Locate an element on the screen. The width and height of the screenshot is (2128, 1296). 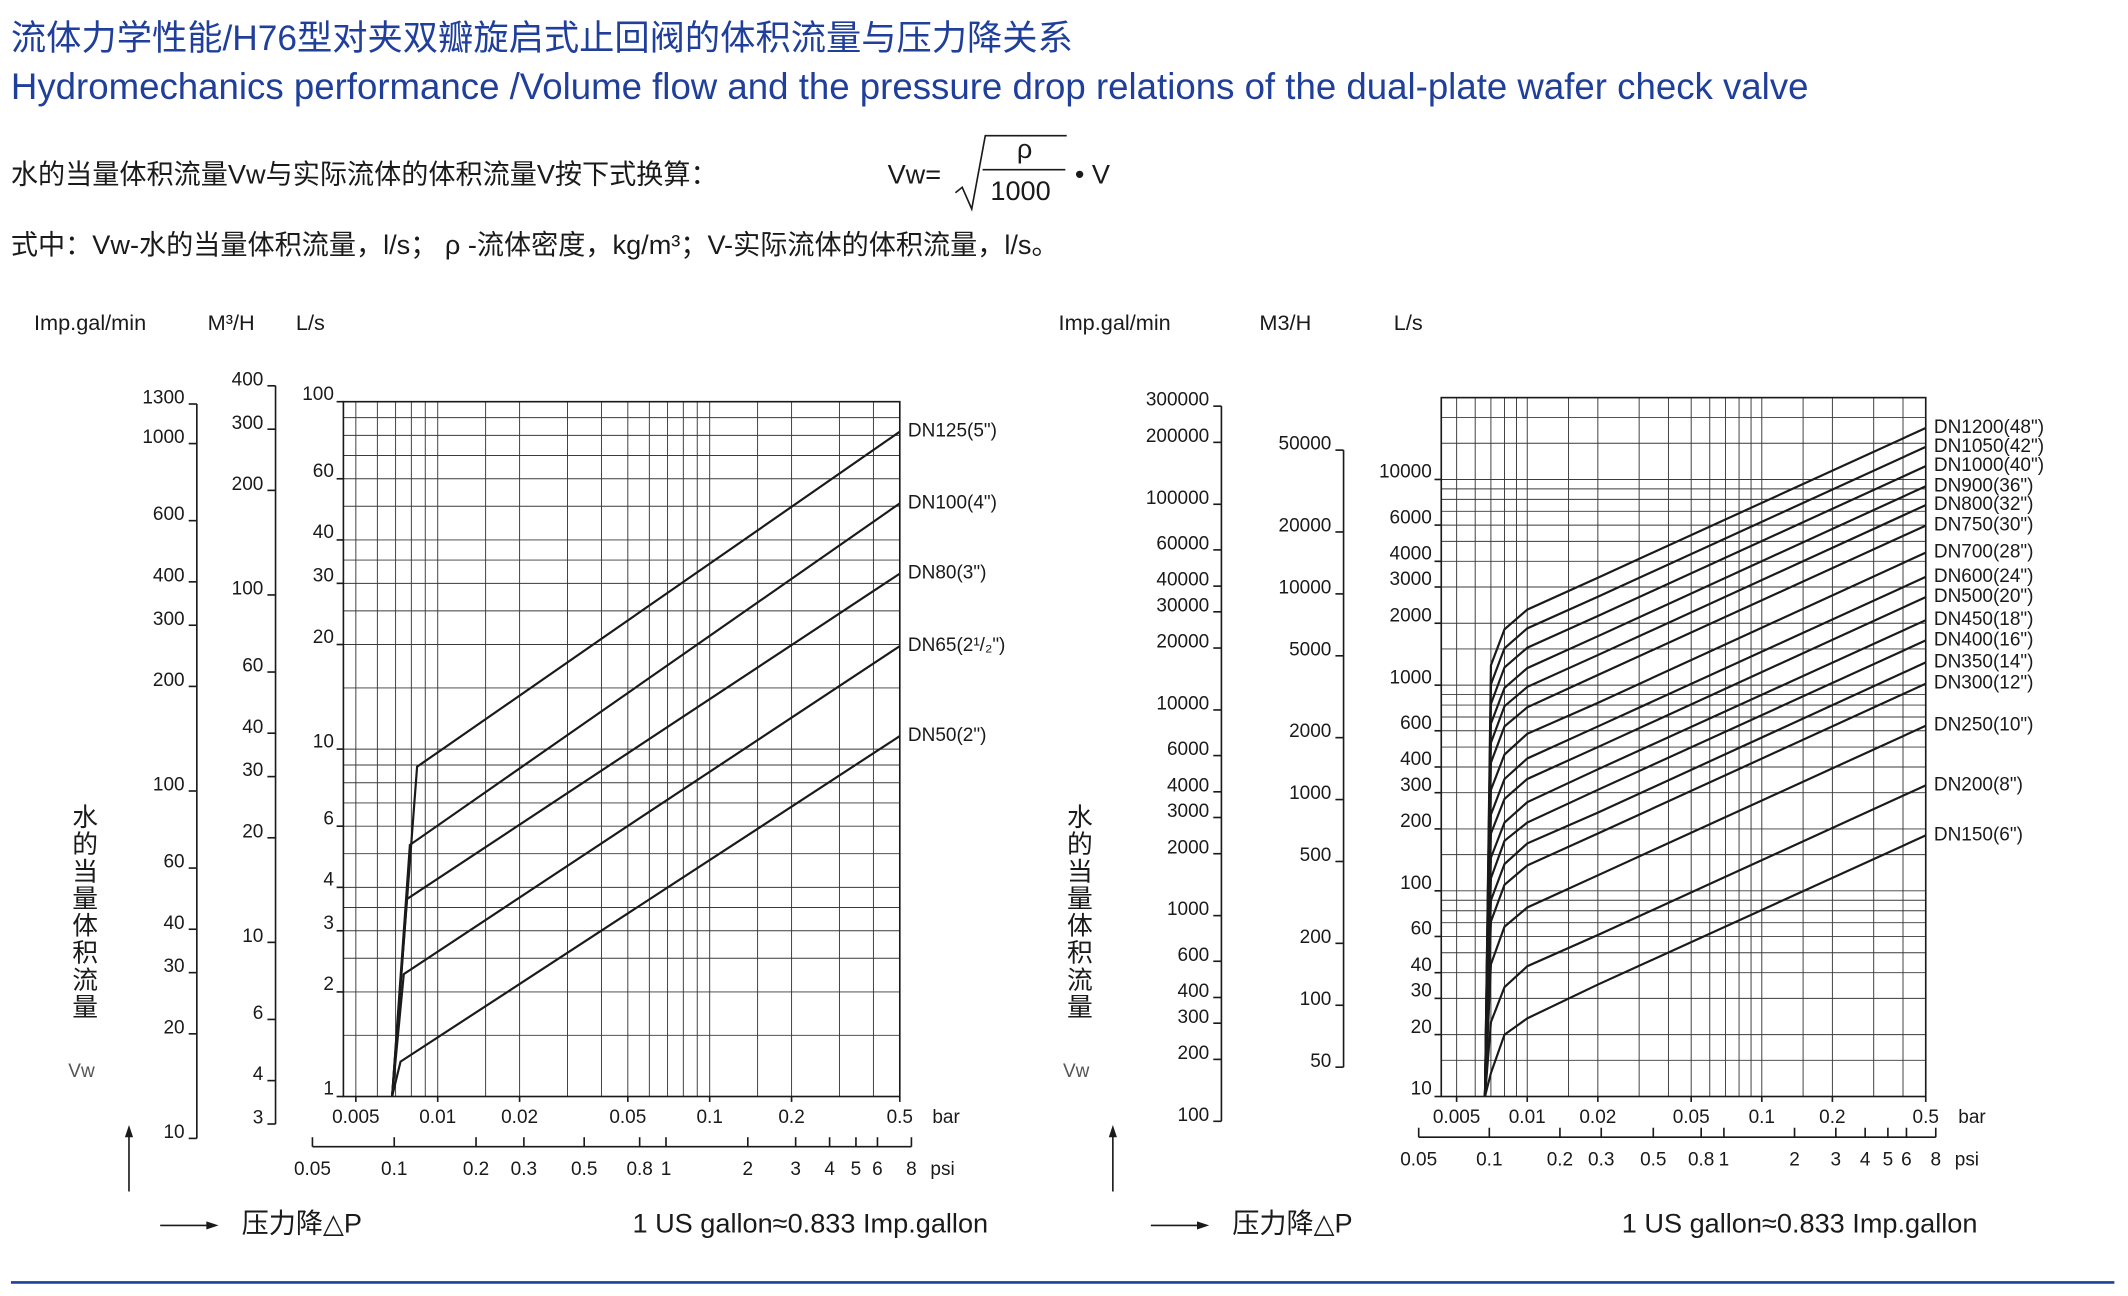
y-tick-label: 2 is located at coordinates (328, 984).